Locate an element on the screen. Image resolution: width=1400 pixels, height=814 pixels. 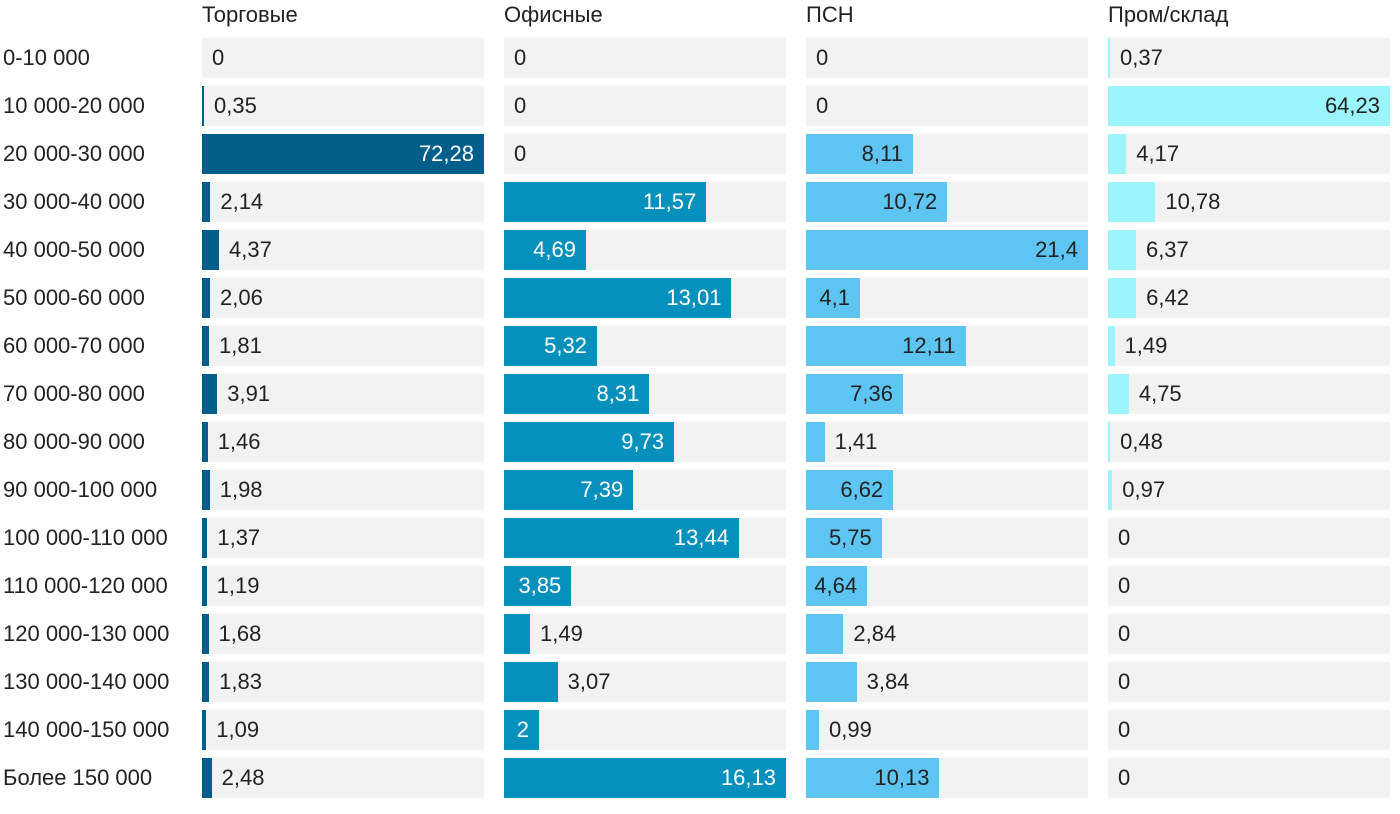
data-label: 4,1 is located at coordinates (835, 297).